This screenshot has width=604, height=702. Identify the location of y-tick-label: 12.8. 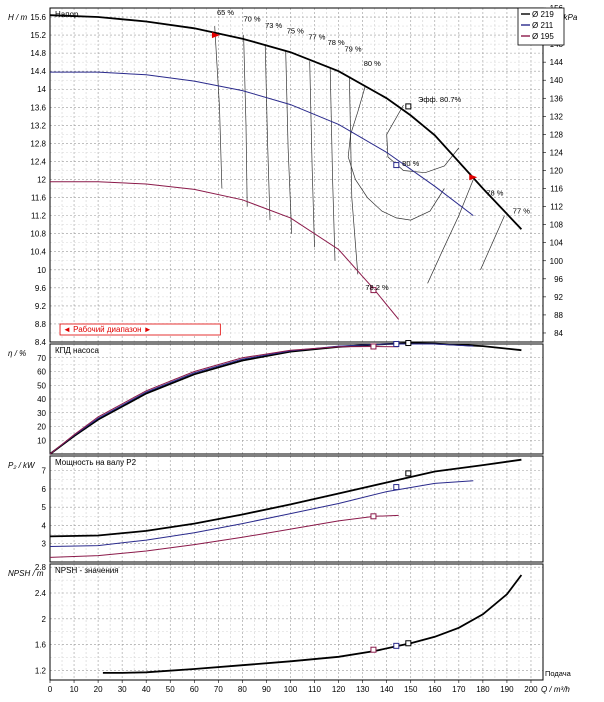
(38, 143).